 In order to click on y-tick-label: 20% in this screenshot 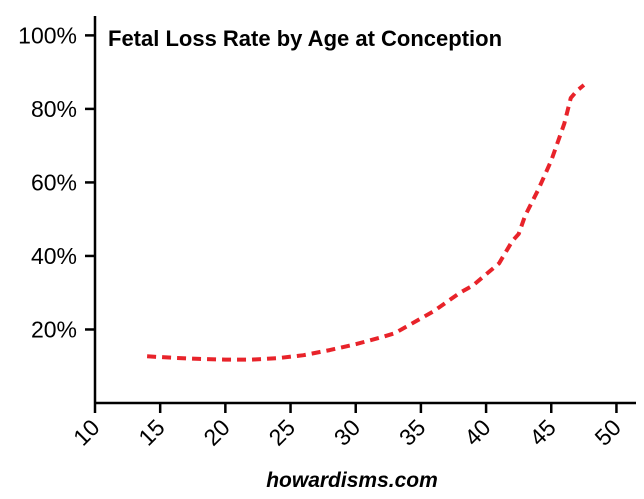, I will do `click(54, 329)`.